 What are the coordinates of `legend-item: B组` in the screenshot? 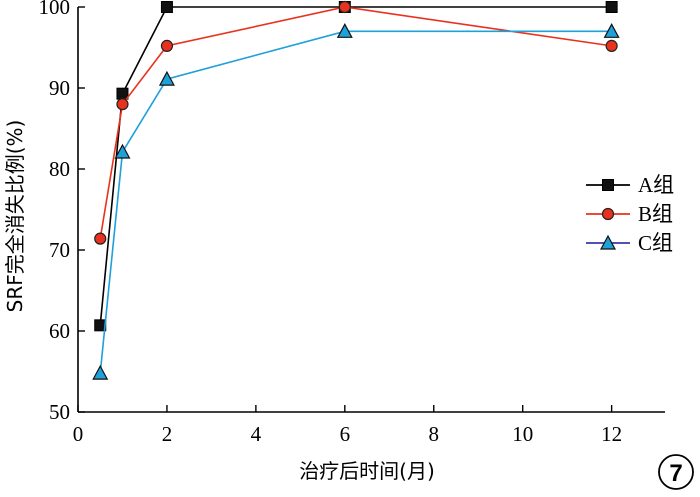 It's located at (629, 214).